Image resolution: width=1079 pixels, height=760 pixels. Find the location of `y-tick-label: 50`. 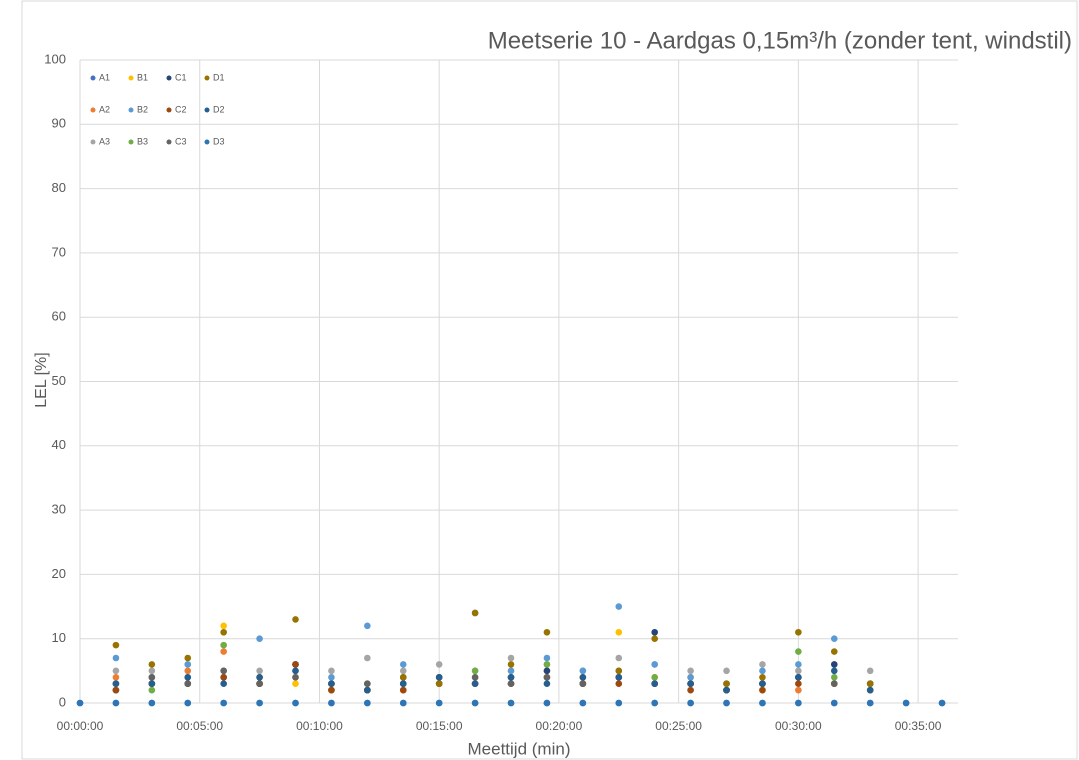

y-tick-label: 50 is located at coordinates (59, 380).